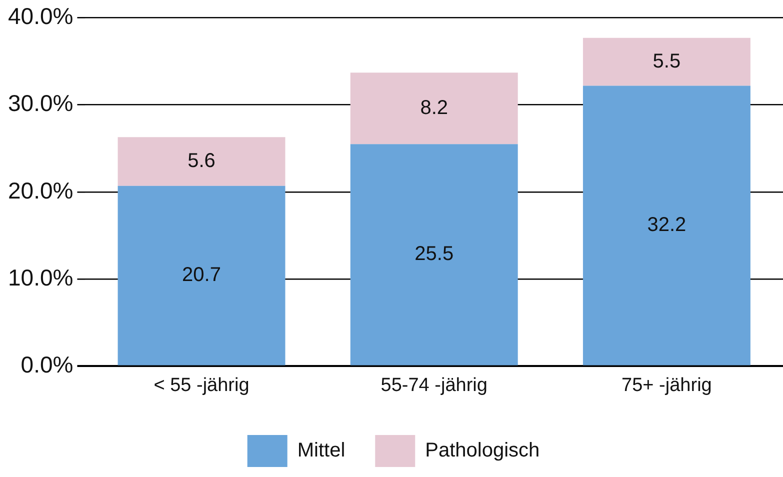  I want to click on data-label: 5.6, so click(202, 161).